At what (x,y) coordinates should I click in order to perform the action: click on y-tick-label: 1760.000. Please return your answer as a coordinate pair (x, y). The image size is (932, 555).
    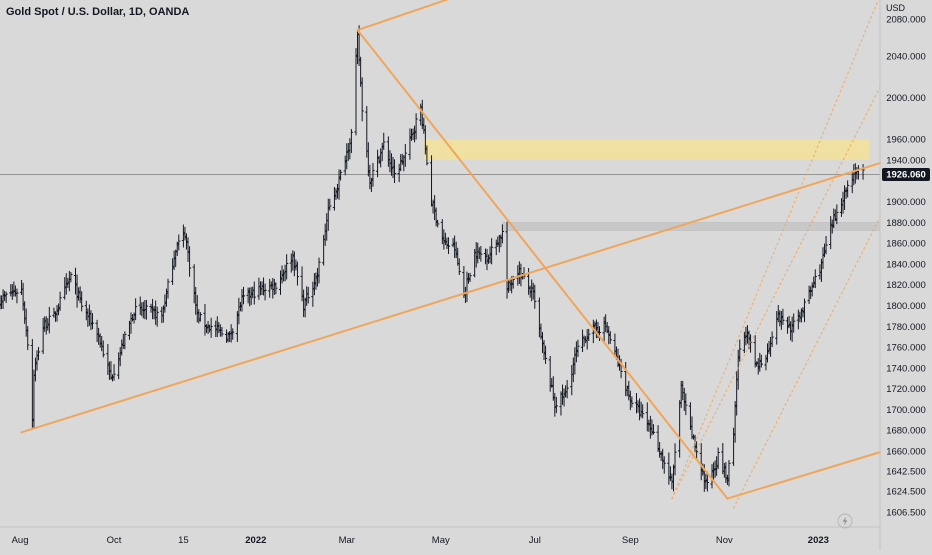
    Looking at the image, I should click on (906, 348).